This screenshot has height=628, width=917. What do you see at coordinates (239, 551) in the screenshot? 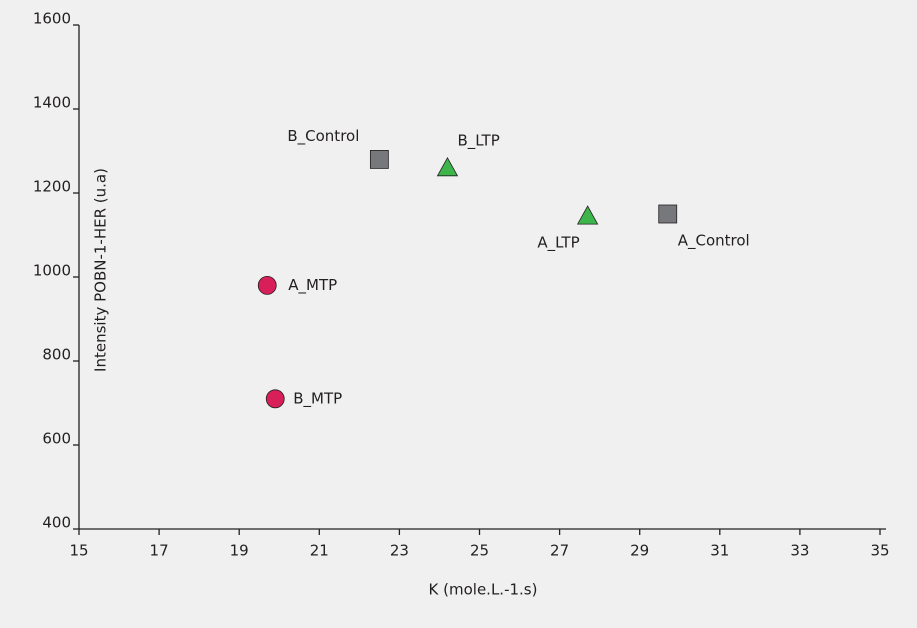
I see `x-tick-label: 19` at bounding box center [239, 551].